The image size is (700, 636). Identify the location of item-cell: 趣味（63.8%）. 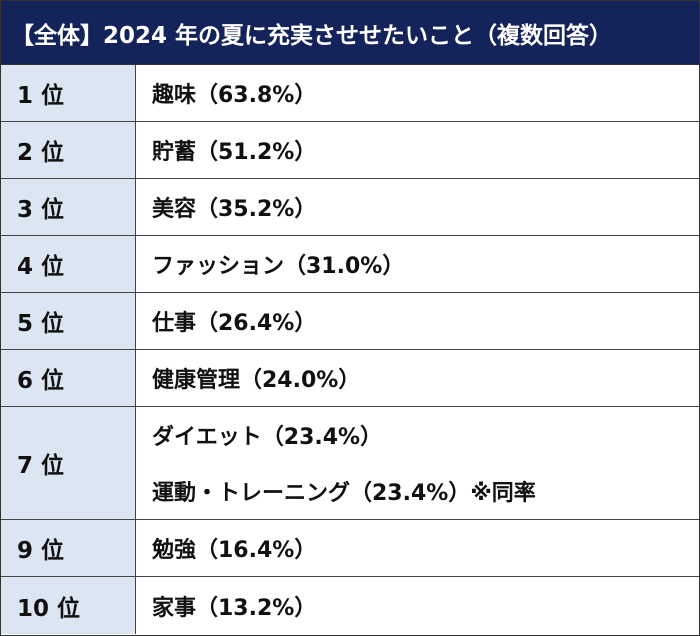
(417, 93).